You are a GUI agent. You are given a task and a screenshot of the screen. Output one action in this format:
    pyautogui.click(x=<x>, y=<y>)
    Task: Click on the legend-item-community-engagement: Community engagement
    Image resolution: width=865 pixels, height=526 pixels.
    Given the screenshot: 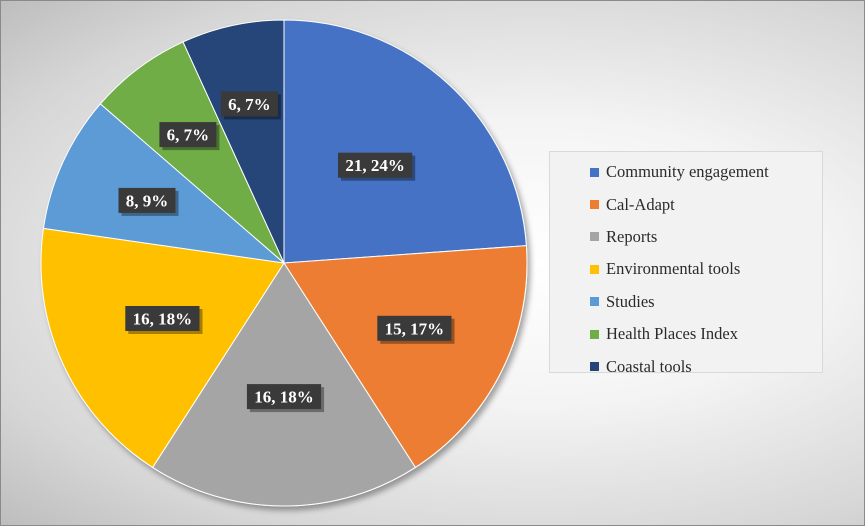 What is the action you would take?
    pyautogui.click(x=706, y=172)
    